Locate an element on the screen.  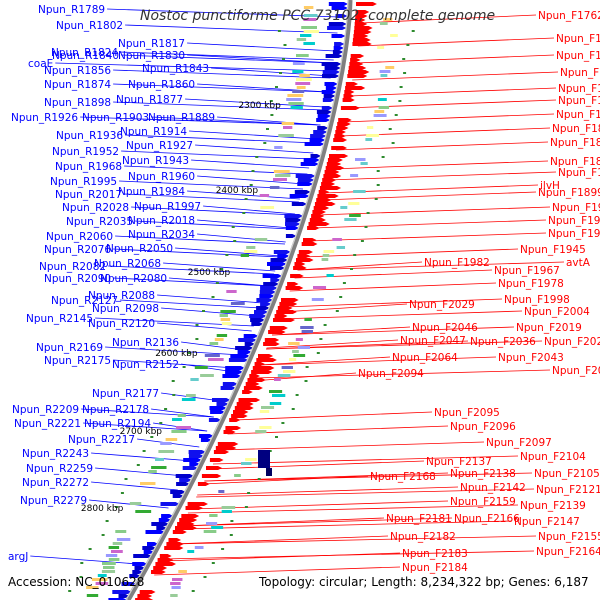
gene-label: Npun_F1775 is located at coordinates (578, 39).